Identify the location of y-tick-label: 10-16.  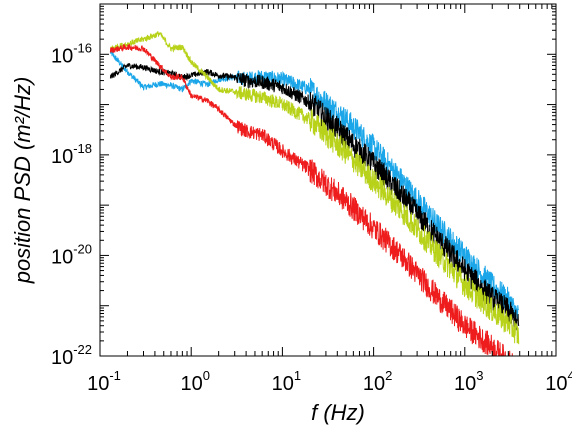
(71, 53).